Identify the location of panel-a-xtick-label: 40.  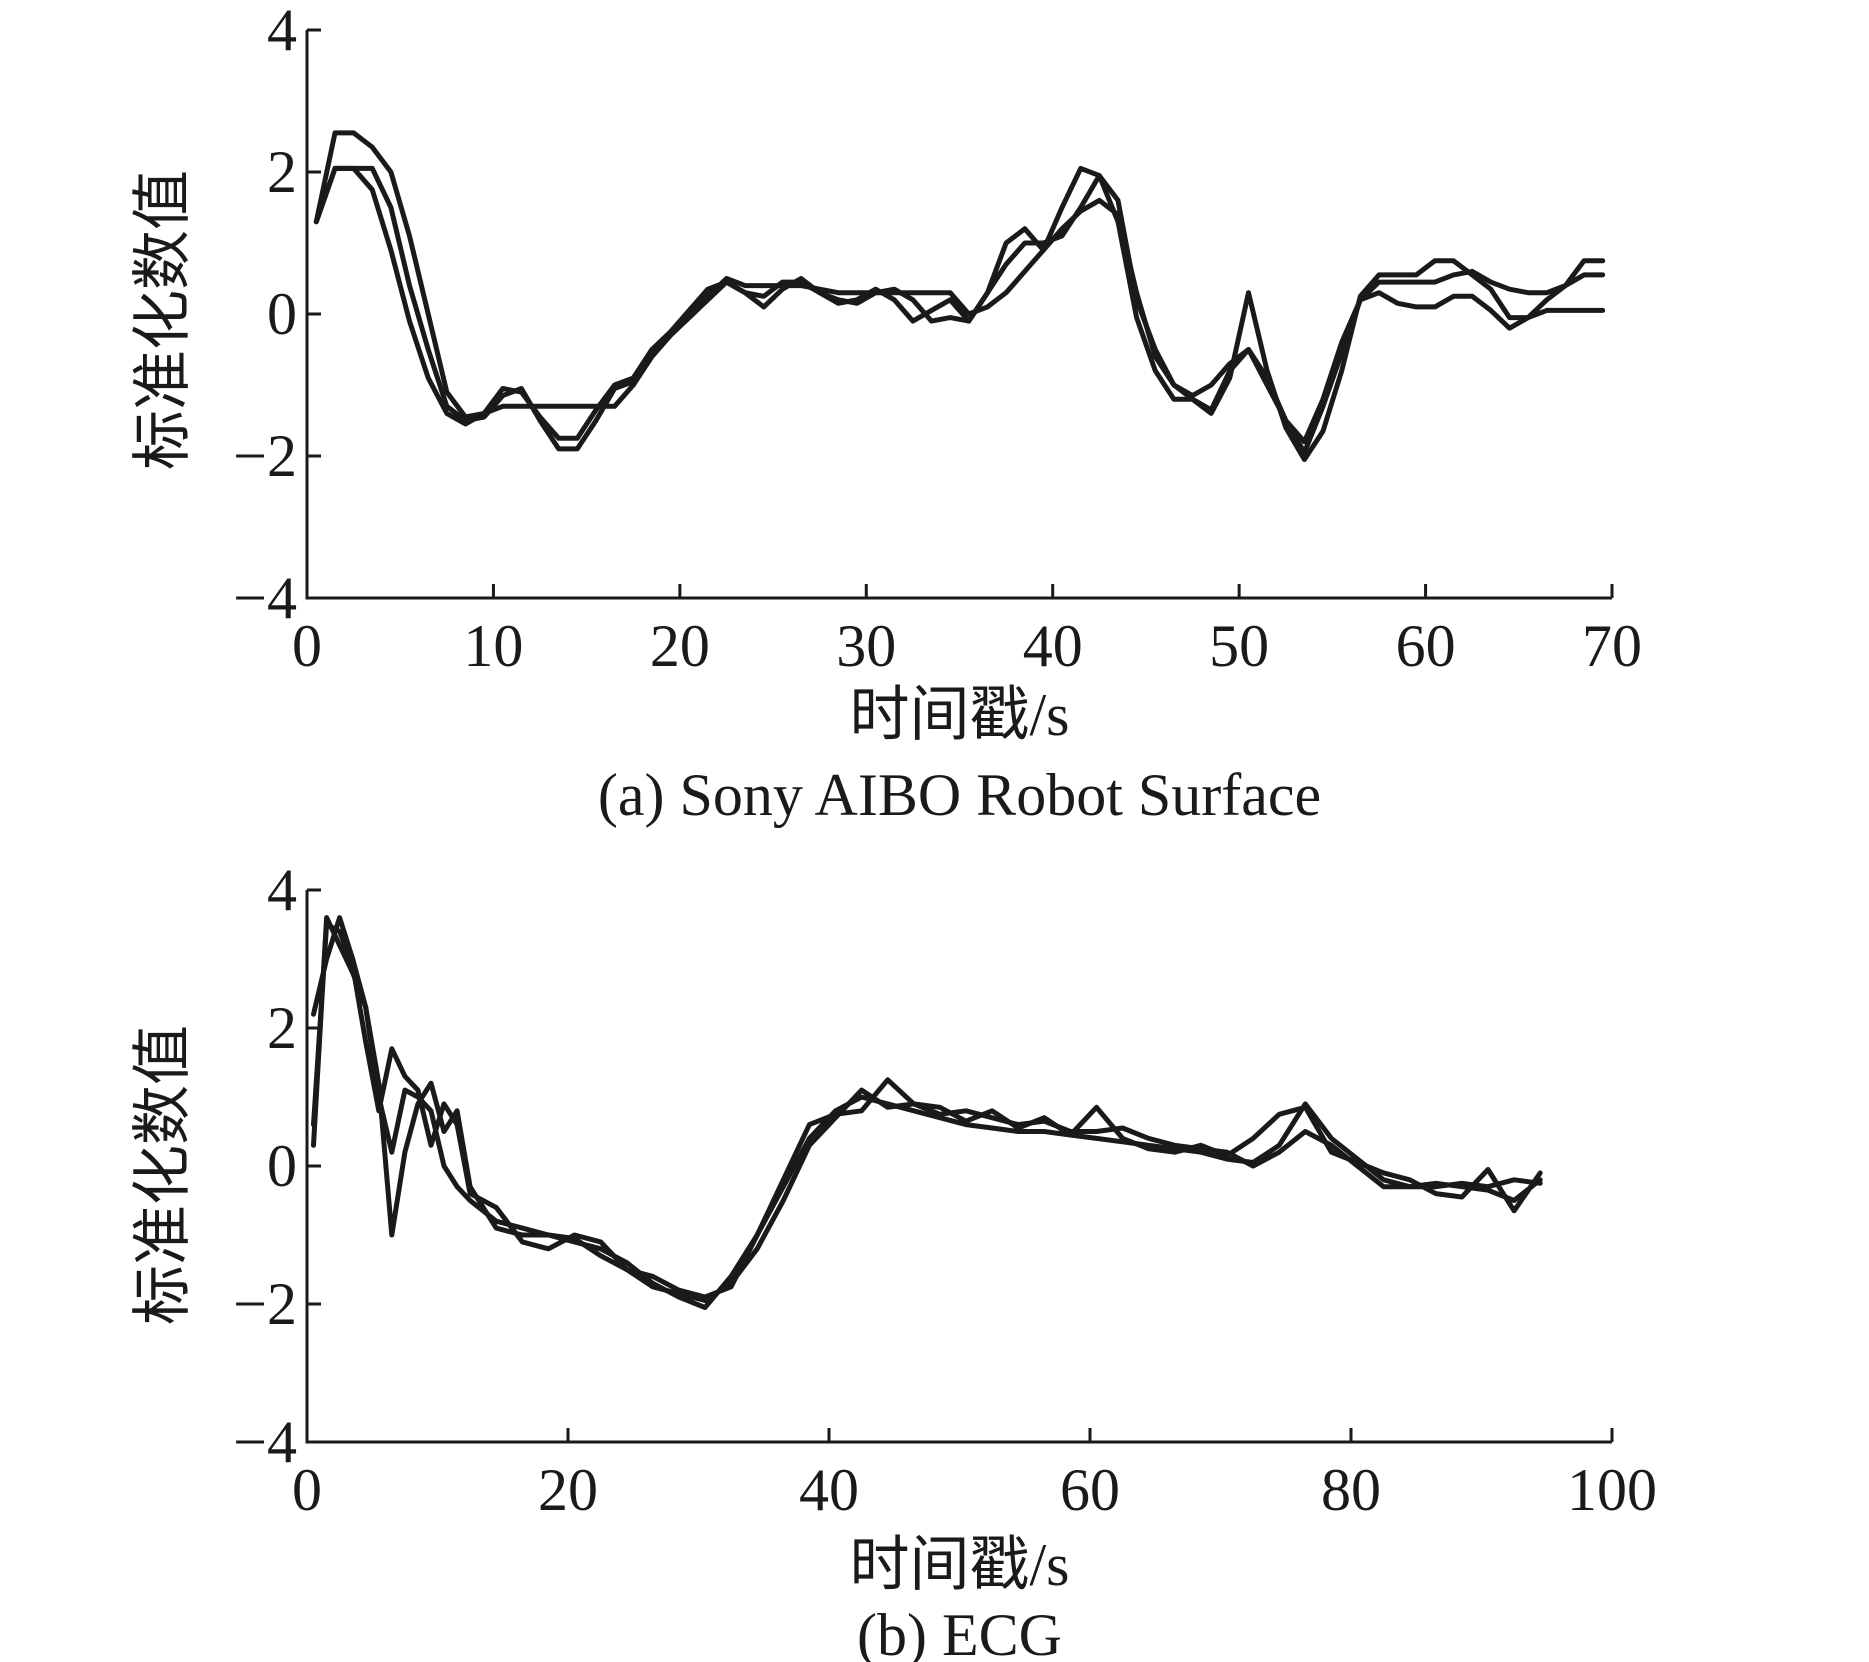
(1053, 646).